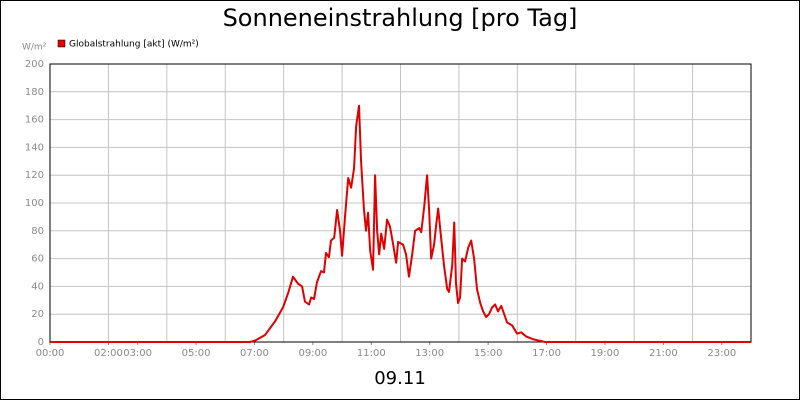 The width and height of the screenshot is (800, 400). Describe the element at coordinates (61, 43) in the screenshot. I see `legend-swatch` at that location.